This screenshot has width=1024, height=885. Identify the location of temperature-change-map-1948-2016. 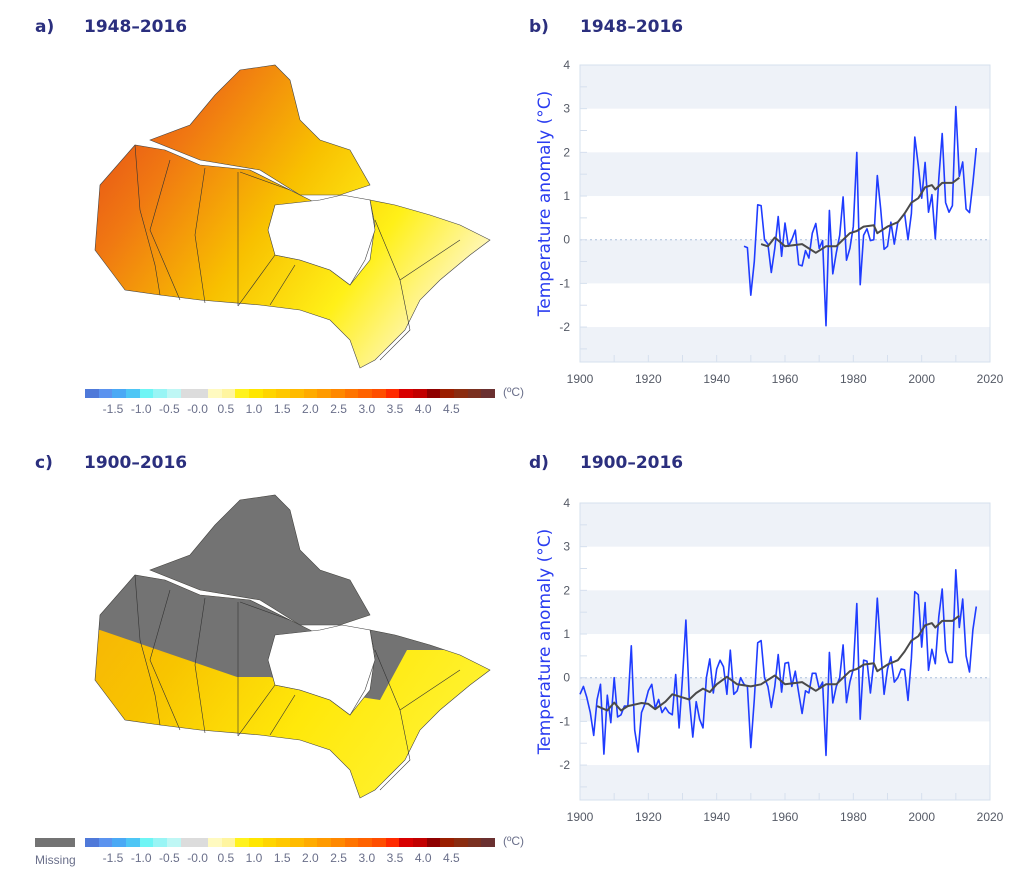
(292, 216).